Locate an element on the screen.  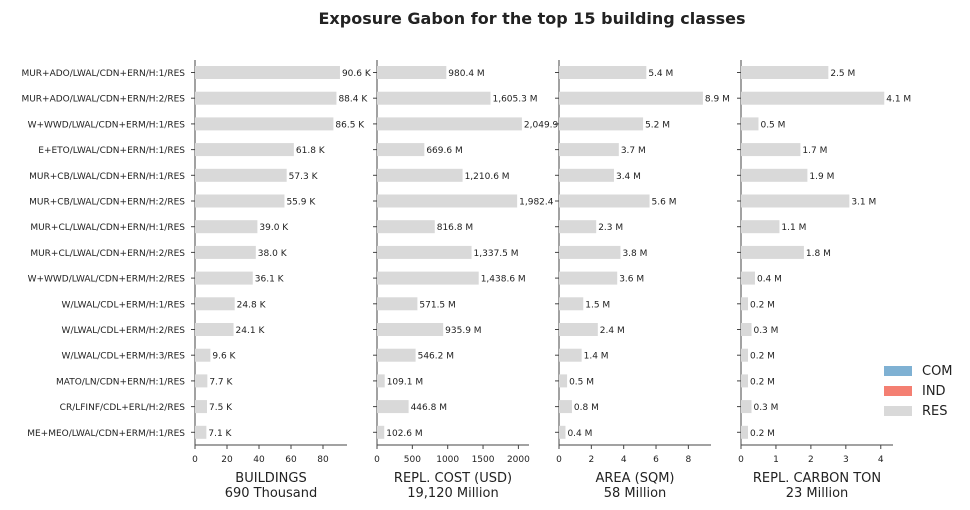
bar-value-label: 0.8 M is located at coordinates (586, 408).